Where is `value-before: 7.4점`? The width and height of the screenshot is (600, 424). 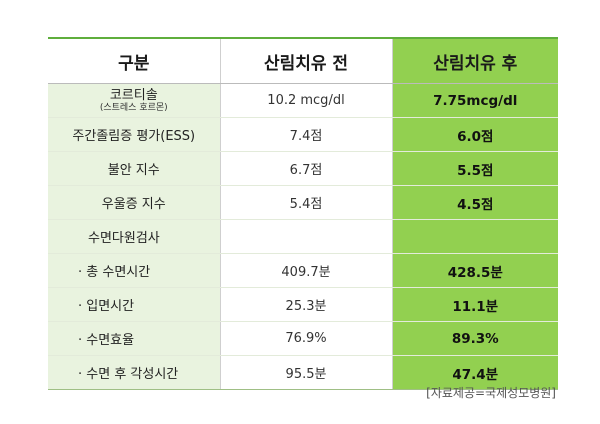 value-before: 7.4점 is located at coordinates (306, 134).